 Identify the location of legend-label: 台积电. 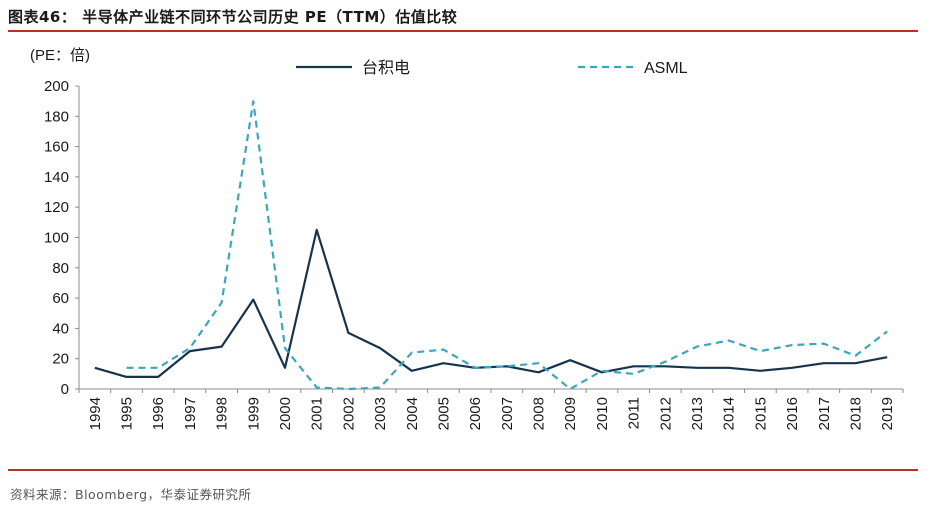
(386, 68).